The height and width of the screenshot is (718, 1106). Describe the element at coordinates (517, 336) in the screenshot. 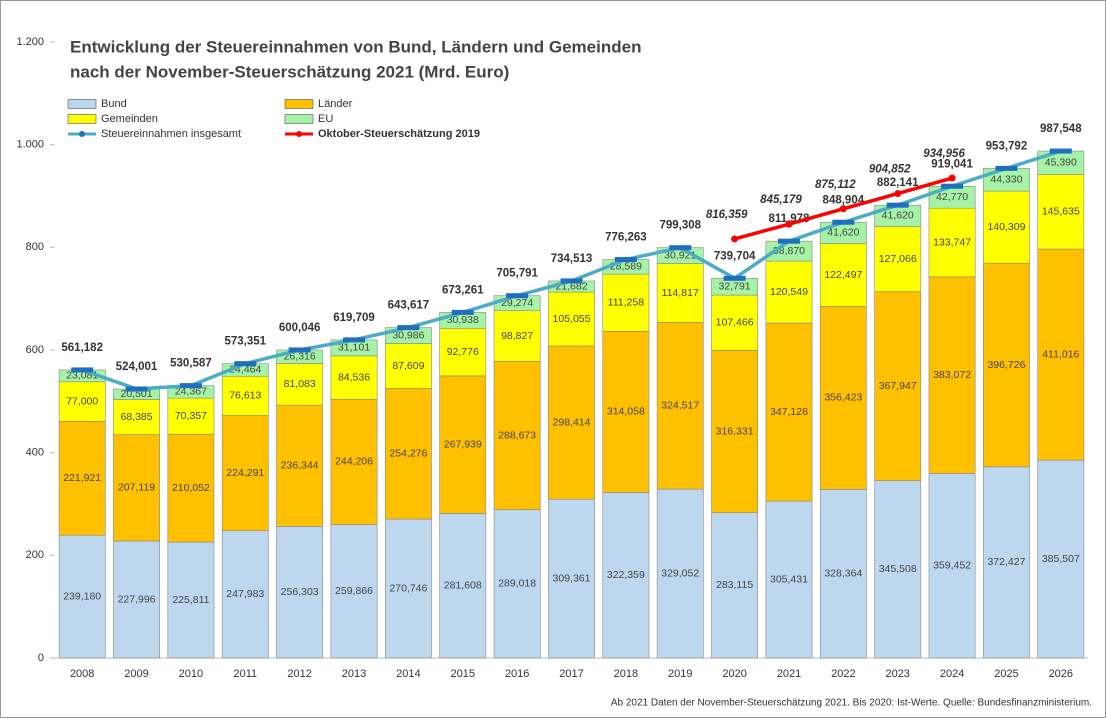

I see `data-label: 98,827` at that location.